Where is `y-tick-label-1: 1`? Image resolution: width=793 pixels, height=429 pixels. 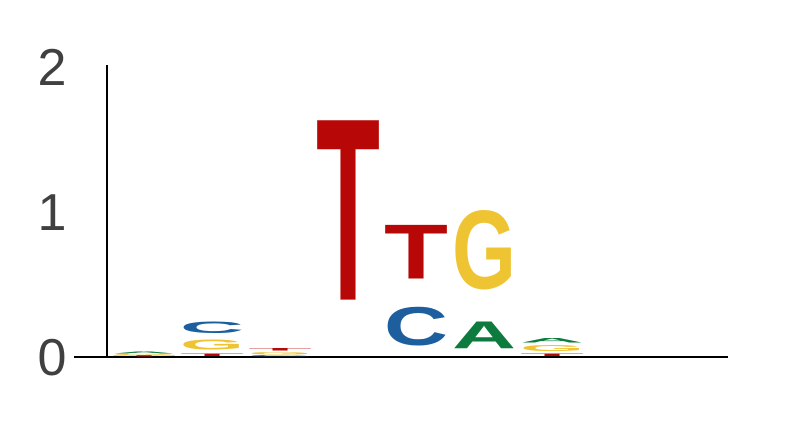 y-tick-label-1: 1 is located at coordinates (52, 213).